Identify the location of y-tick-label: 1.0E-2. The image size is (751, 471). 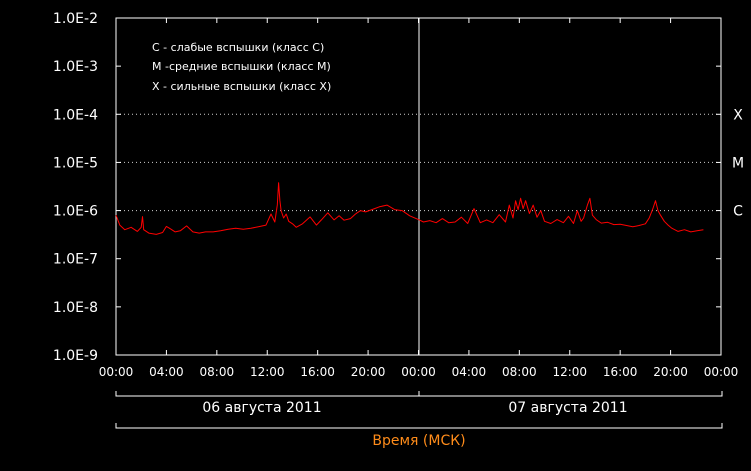
(75, 19).